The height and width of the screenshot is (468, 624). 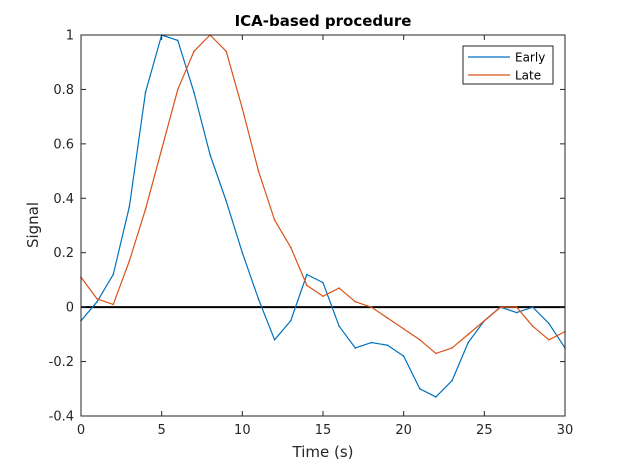 I want to click on y-tick-label: 0.4, so click(x=63, y=199).